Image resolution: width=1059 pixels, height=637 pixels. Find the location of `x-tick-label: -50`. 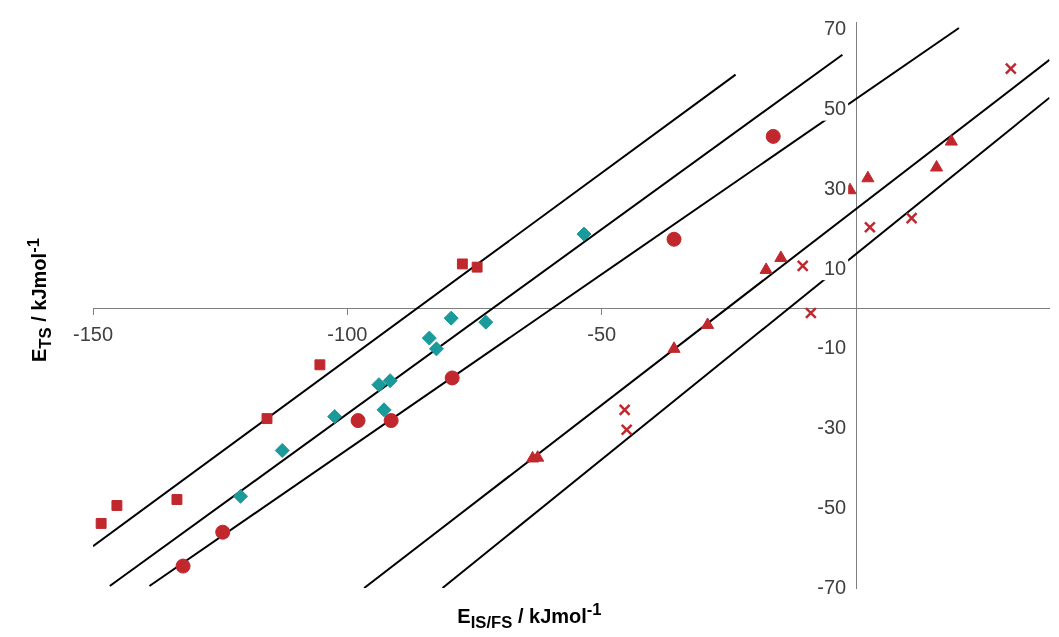

x-tick-label: -50 is located at coordinates (602, 333).